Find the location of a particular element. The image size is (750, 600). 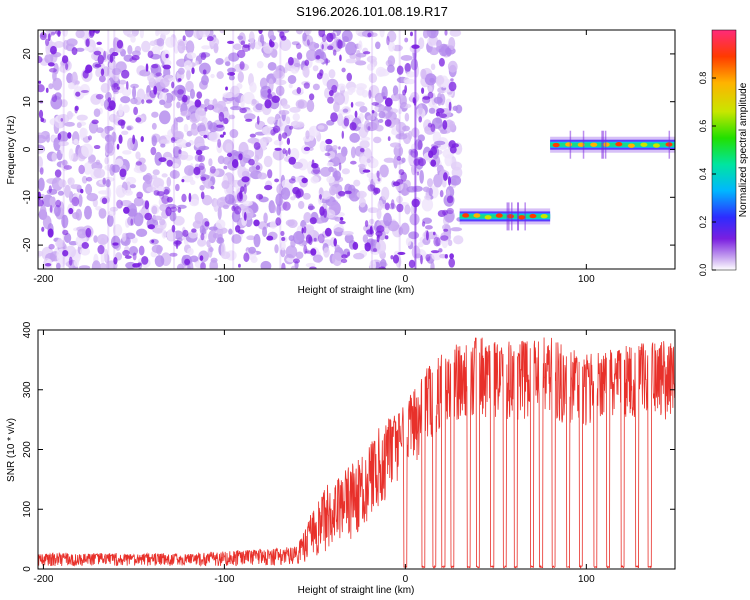

segment-peak is located at coordinates (556, 145).